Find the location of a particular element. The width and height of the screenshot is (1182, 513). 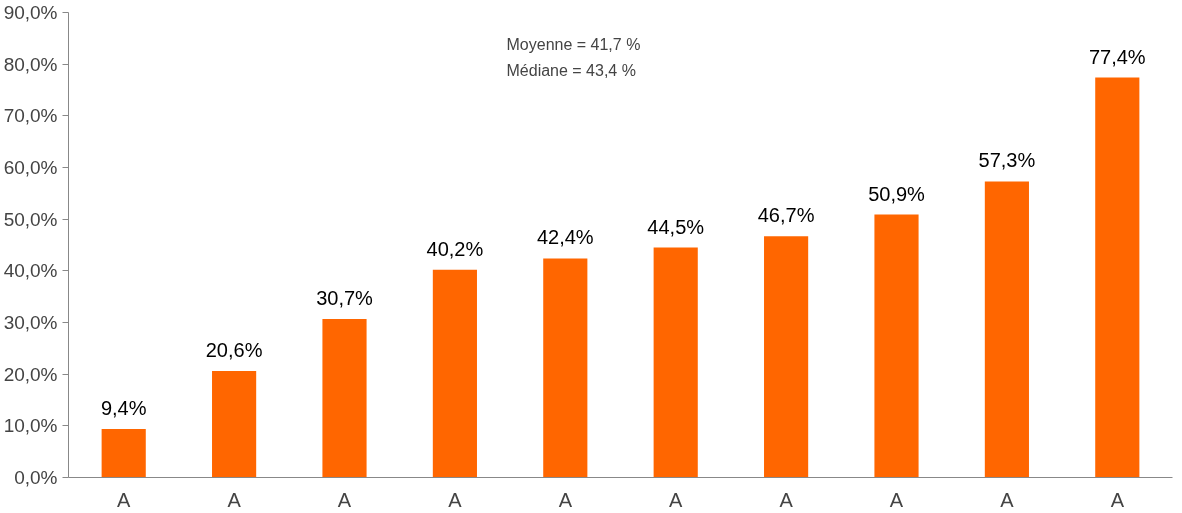

y-tick-label: 60,0% is located at coordinates (30, 167).